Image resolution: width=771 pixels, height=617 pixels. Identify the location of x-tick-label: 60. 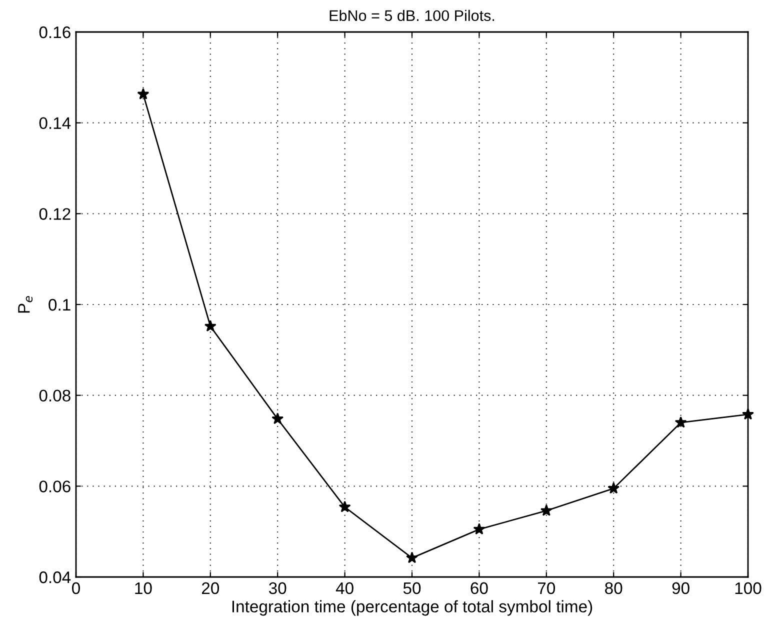
(479, 588).